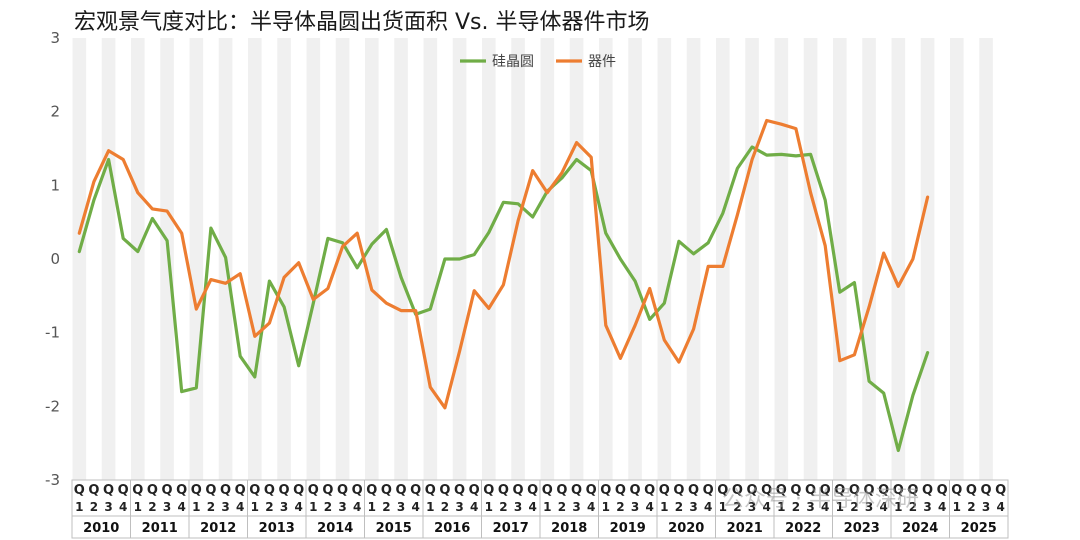  Describe the element at coordinates (513, 62) in the screenshot. I see `legend-label-wafer: 硅晶圆` at that location.